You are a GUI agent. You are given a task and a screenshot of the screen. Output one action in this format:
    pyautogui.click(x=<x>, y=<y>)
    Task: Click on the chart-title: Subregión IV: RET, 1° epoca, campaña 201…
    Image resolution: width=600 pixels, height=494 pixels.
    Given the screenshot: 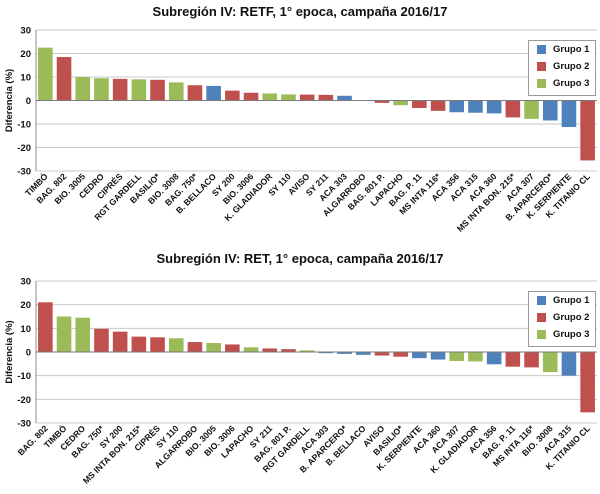 What is the action you would take?
    pyautogui.click(x=300, y=258)
    